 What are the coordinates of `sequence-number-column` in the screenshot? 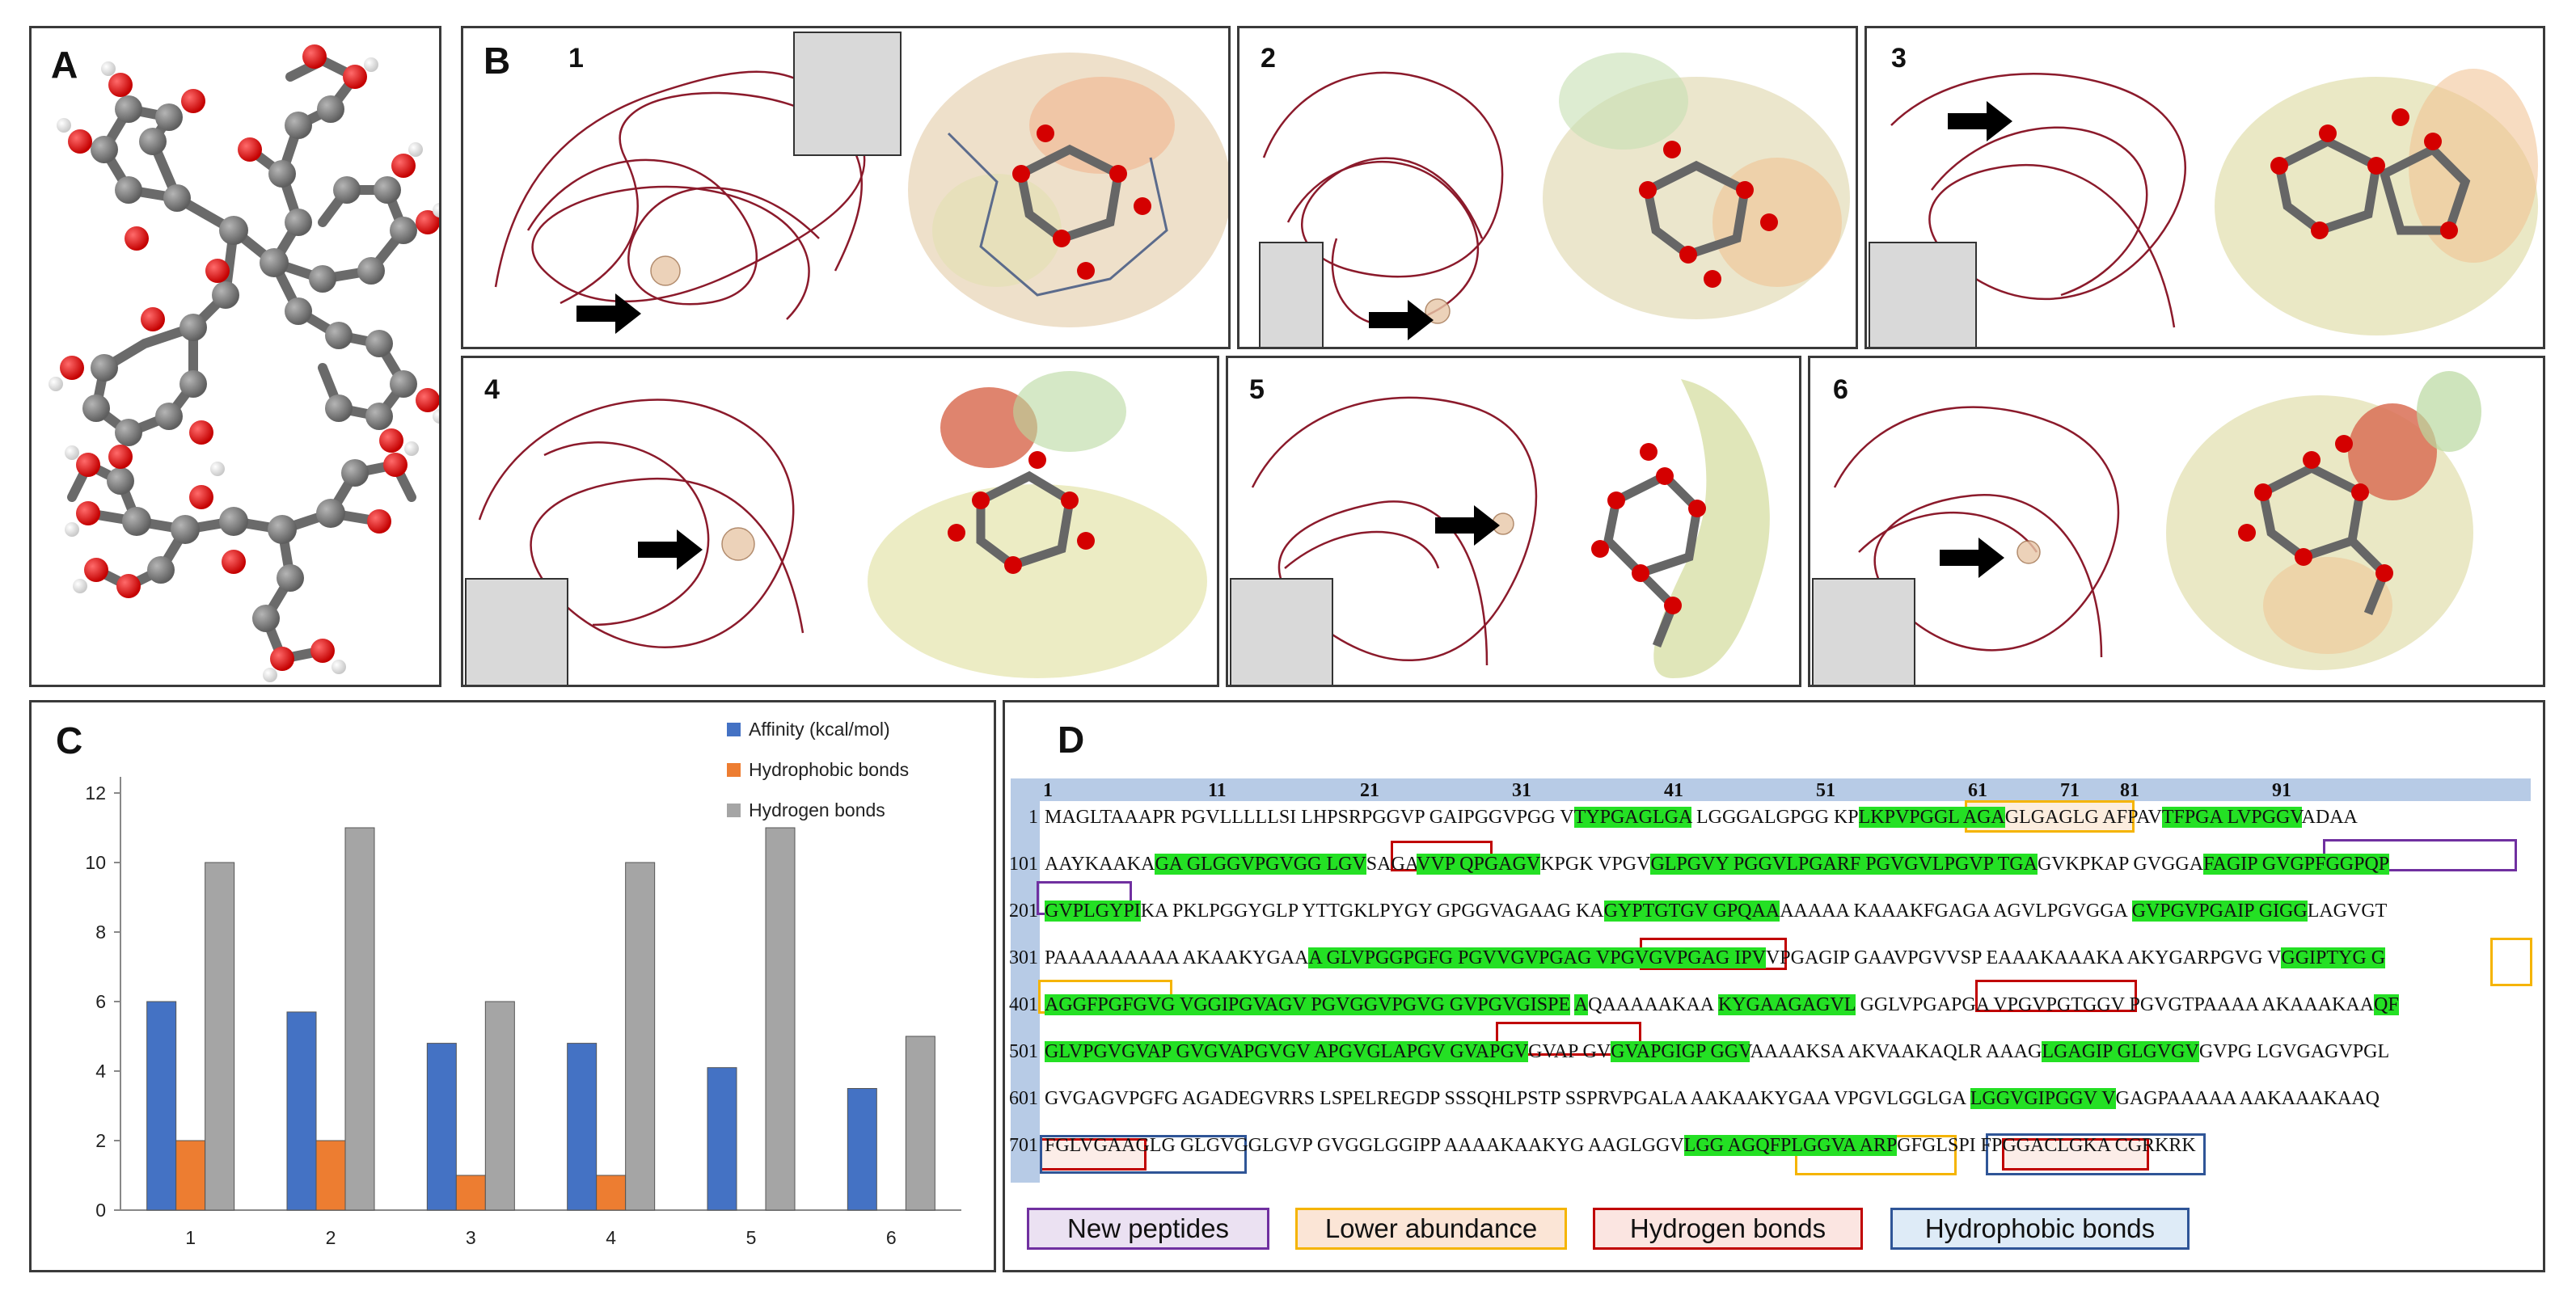 It's located at (1025, 980).